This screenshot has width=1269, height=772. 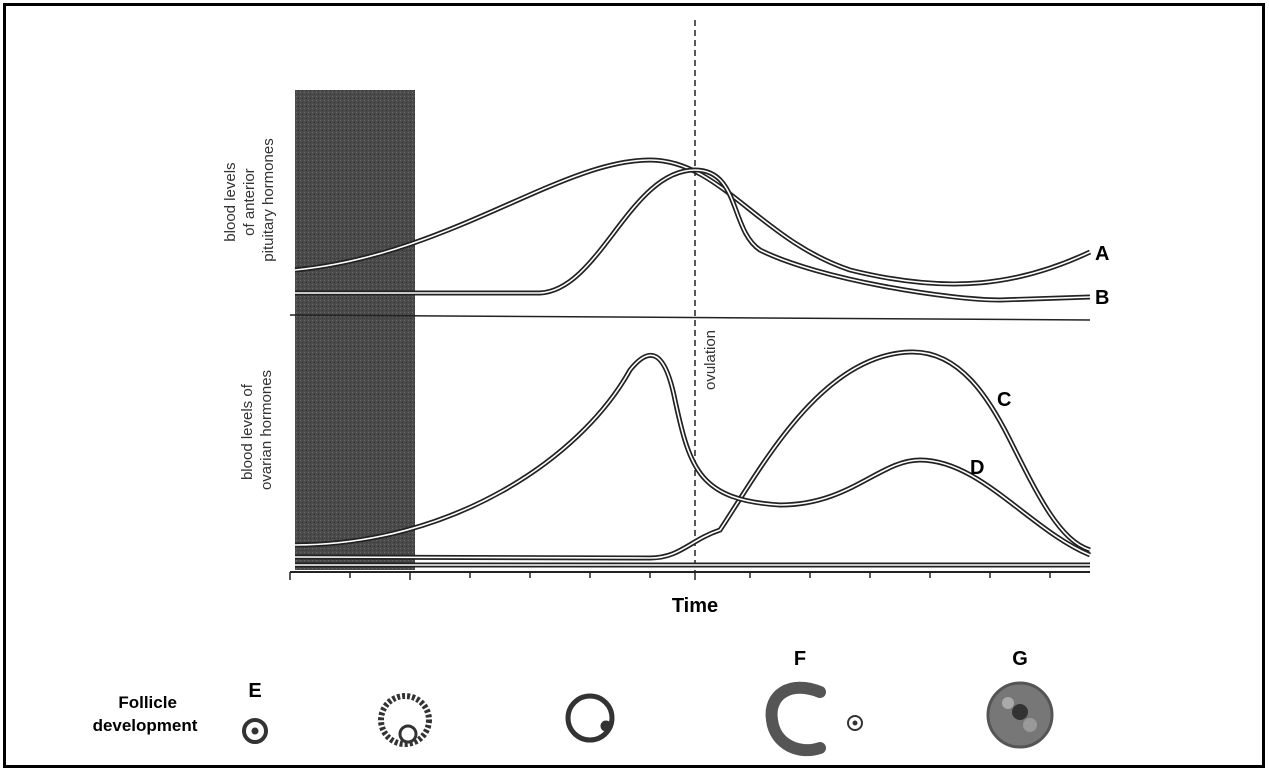 What do you see at coordinates (145, 725) in the screenshot?
I see `follicle-label-line: development` at bounding box center [145, 725].